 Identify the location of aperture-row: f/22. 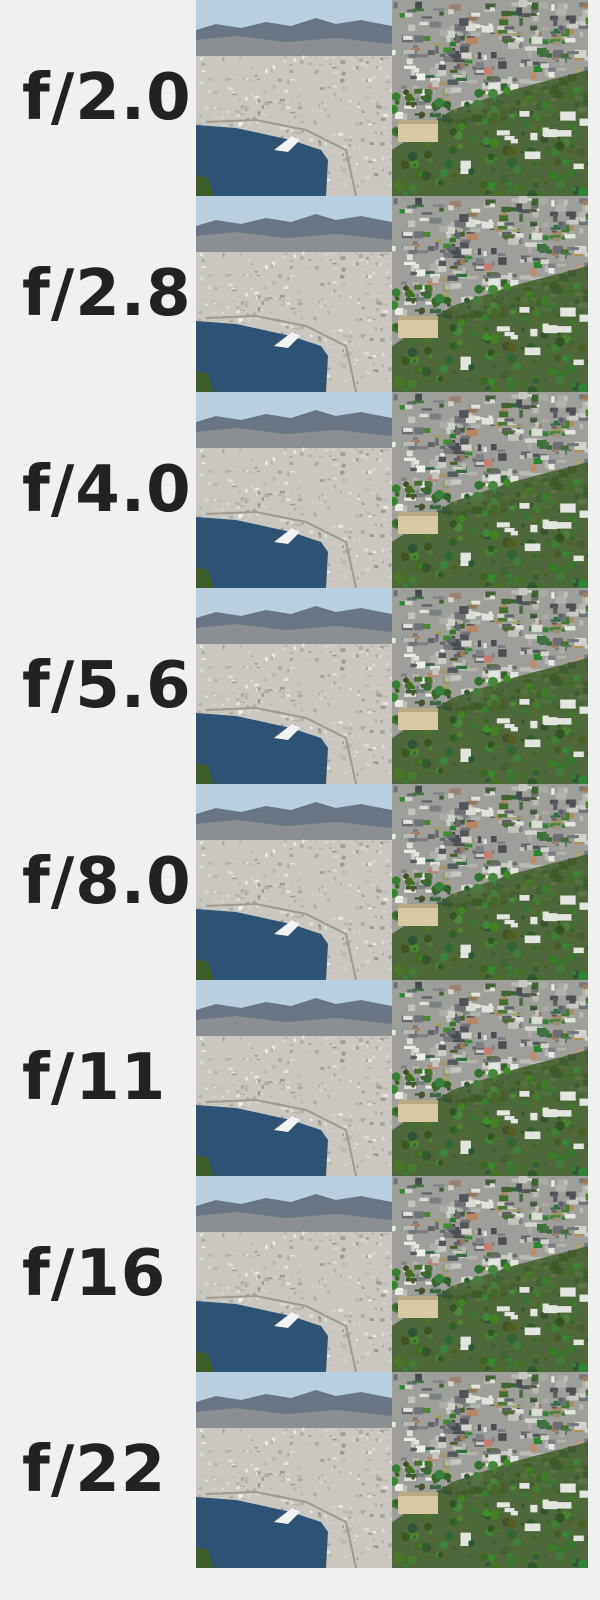
(294, 1470).